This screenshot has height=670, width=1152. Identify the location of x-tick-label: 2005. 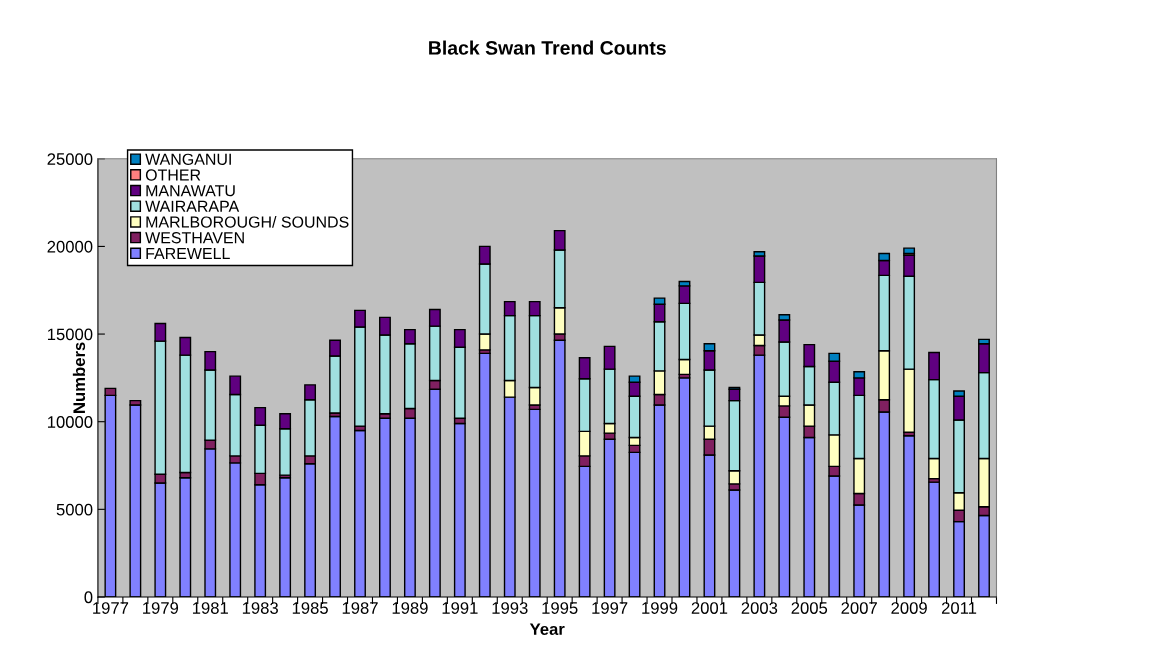
(809, 608).